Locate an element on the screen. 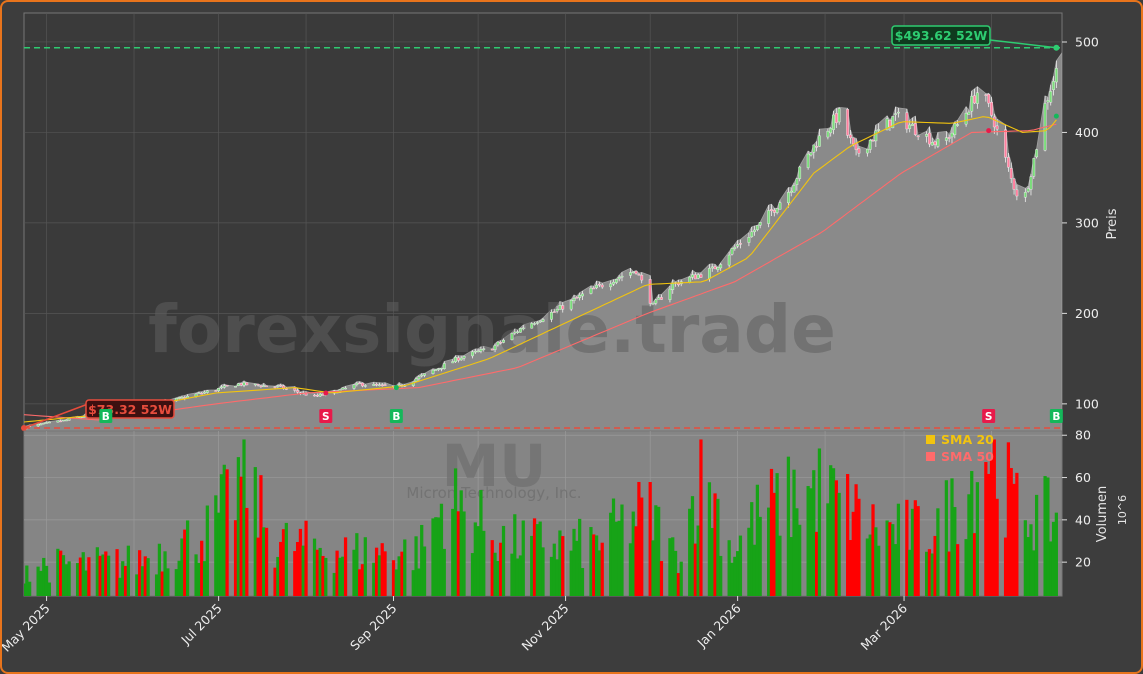 The width and height of the screenshot is (1143, 674). x-tick-label: May 2025 is located at coordinates (27, 628).